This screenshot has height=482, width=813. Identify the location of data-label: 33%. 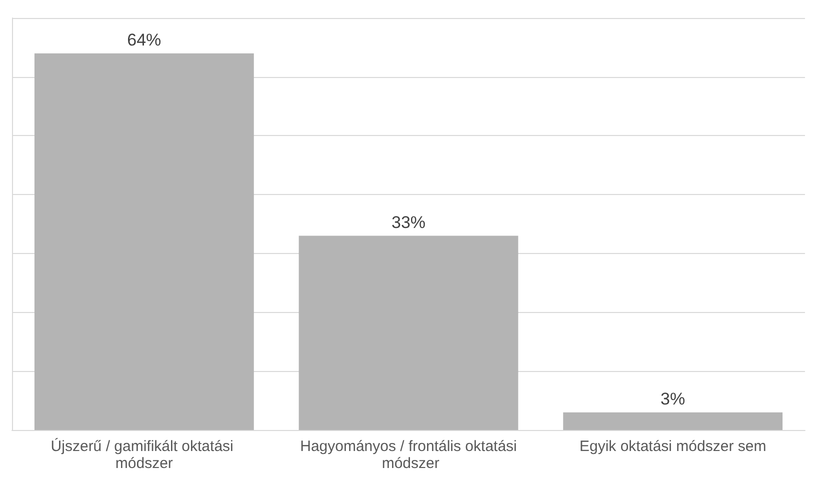
(408, 222).